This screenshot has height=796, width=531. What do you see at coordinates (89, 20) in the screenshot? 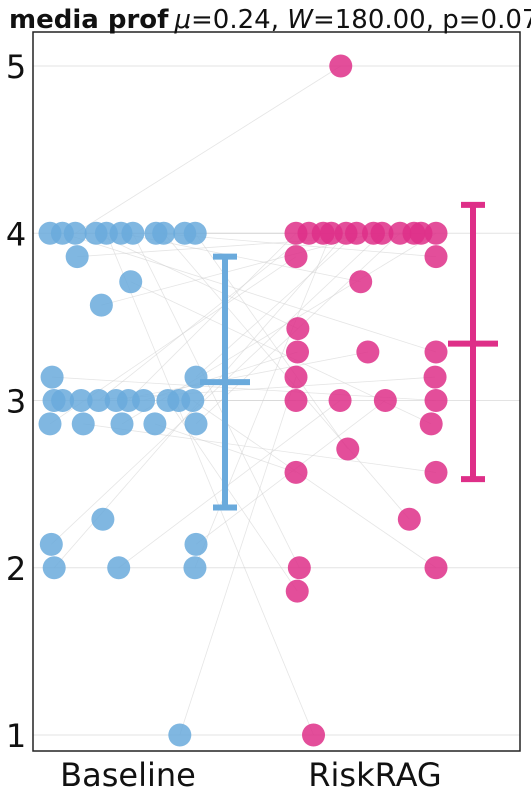
I see `title-bold: media prof` at bounding box center [89, 20].